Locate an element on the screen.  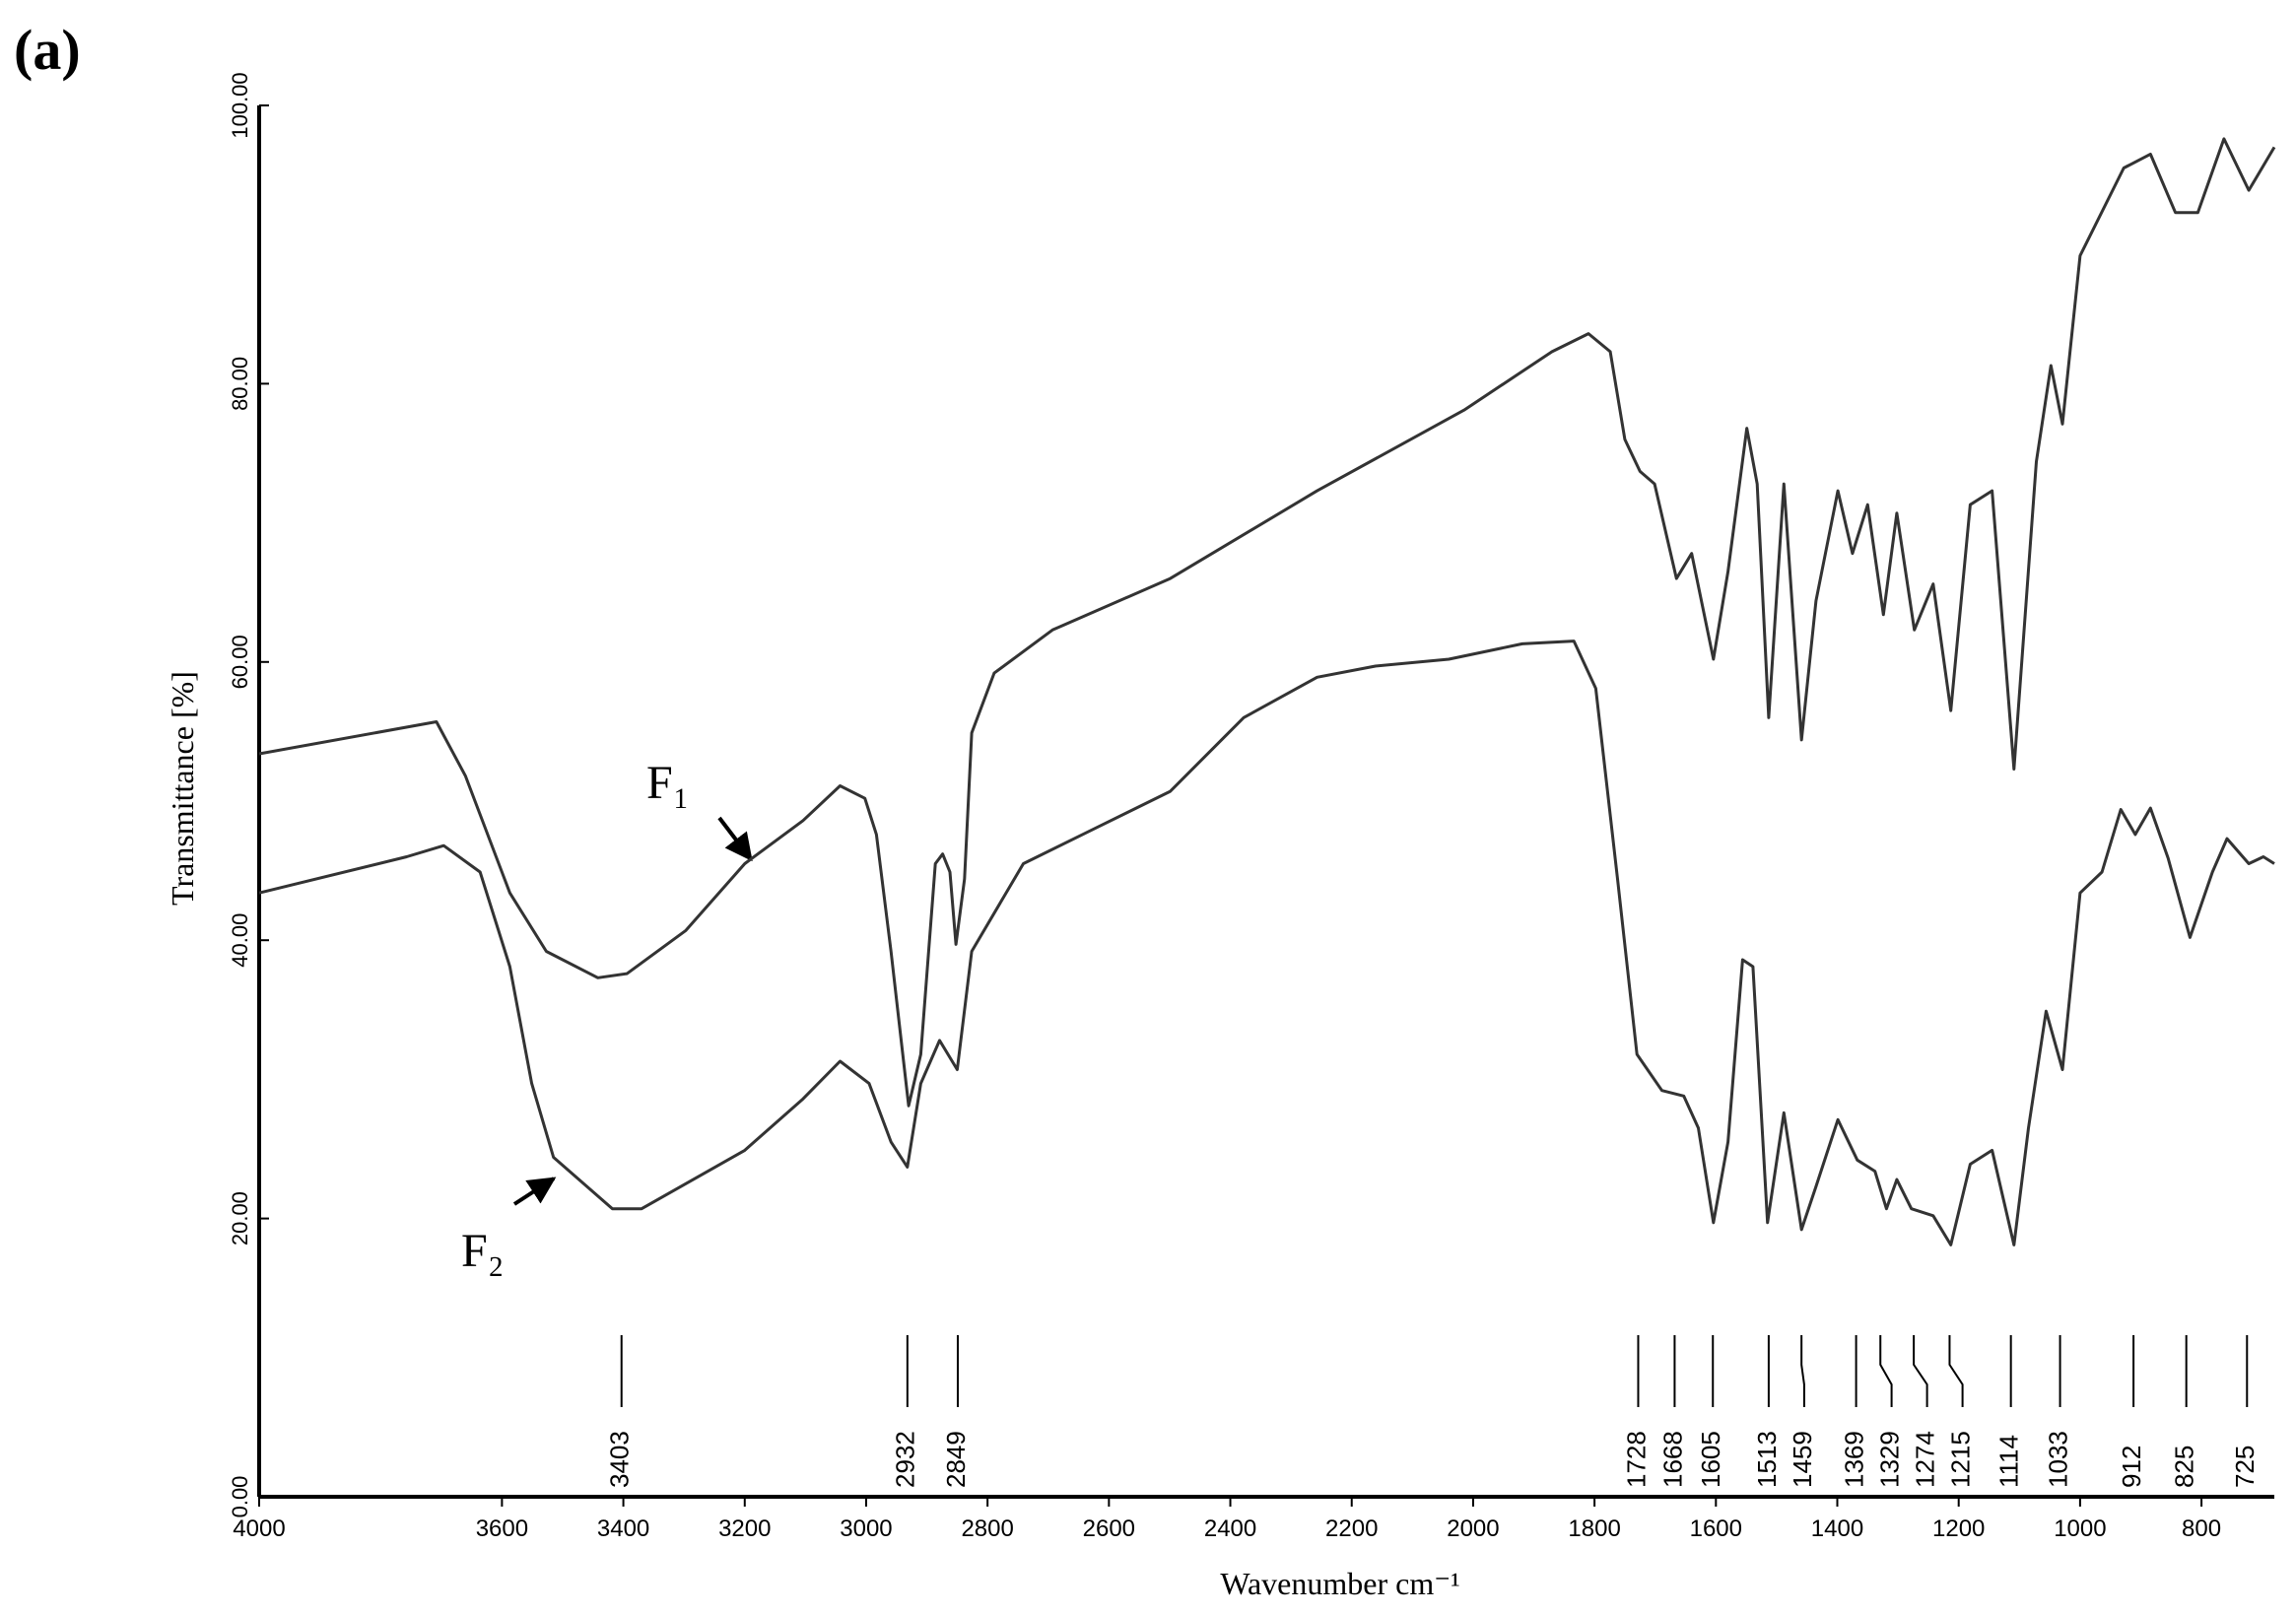
x-axis-label: Wavenumber cm⁻¹ is located at coordinates (1339, 1583).